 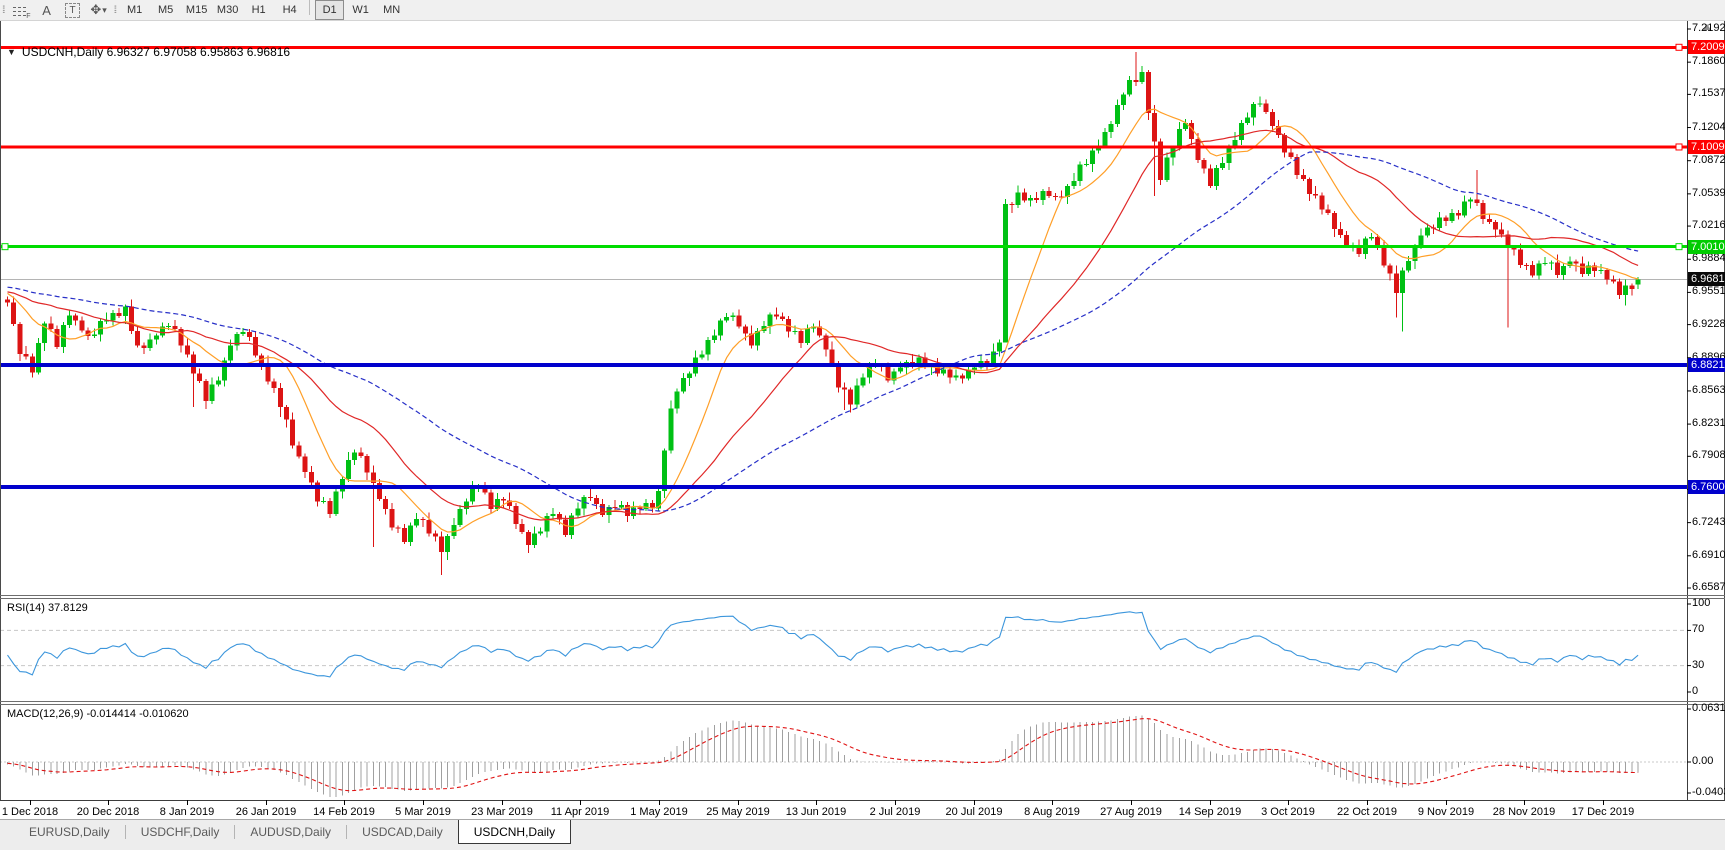 I want to click on price-tick-label: 6.69105, so click(x=1708, y=554).